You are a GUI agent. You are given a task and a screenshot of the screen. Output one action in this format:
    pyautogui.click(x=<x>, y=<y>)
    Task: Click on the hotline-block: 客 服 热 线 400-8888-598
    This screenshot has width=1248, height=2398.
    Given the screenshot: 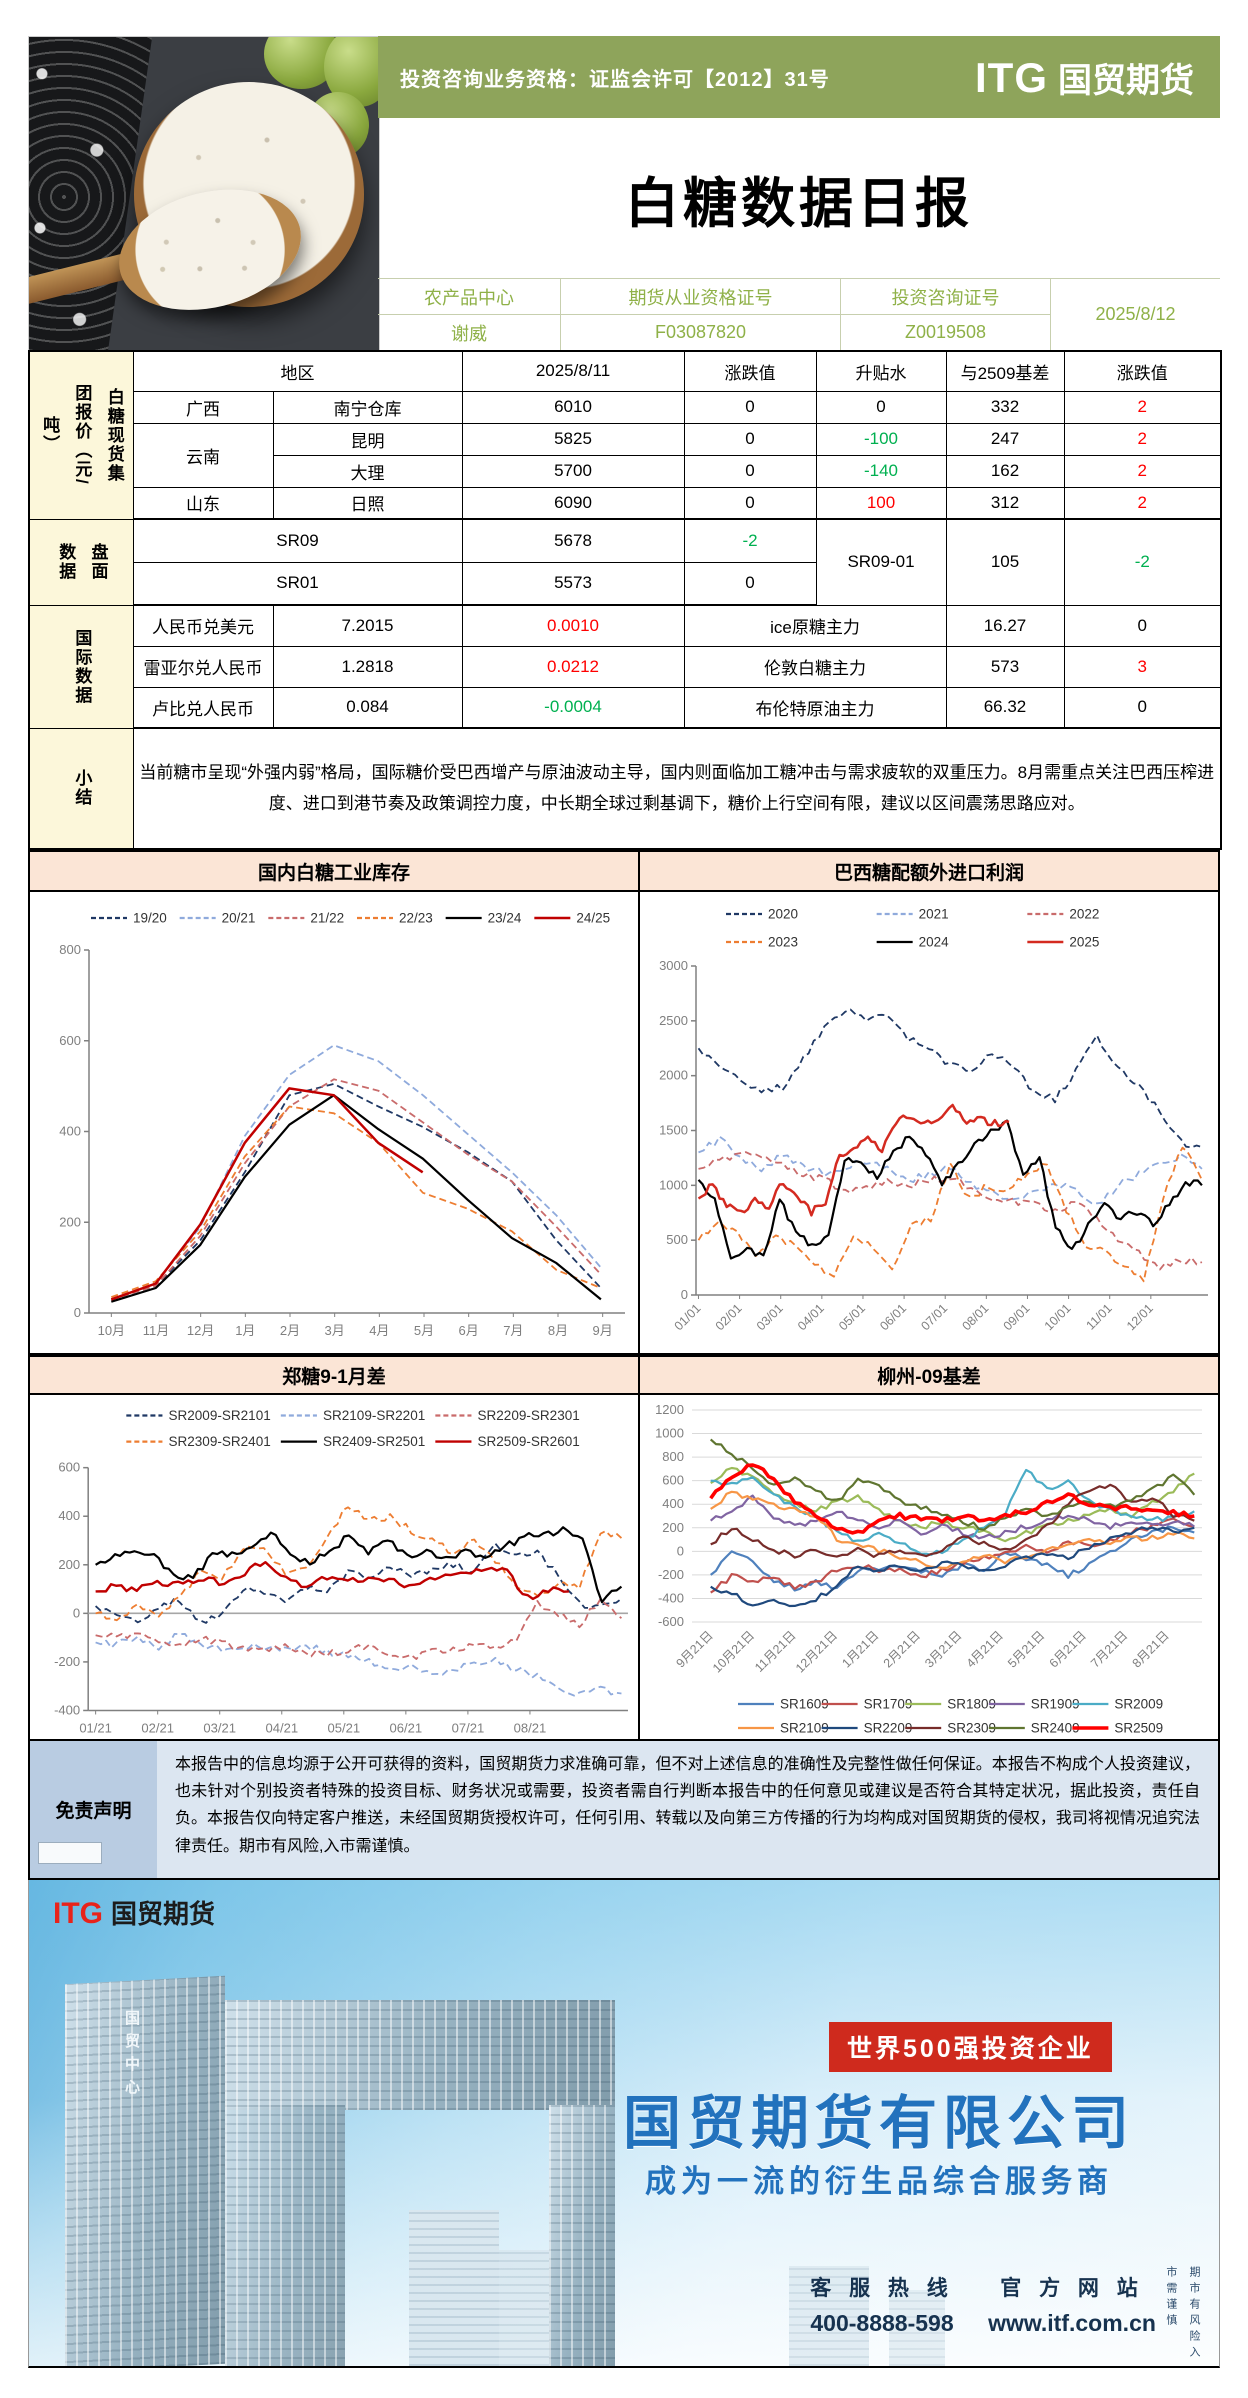 What is the action you would take?
    pyautogui.click(x=882, y=2304)
    